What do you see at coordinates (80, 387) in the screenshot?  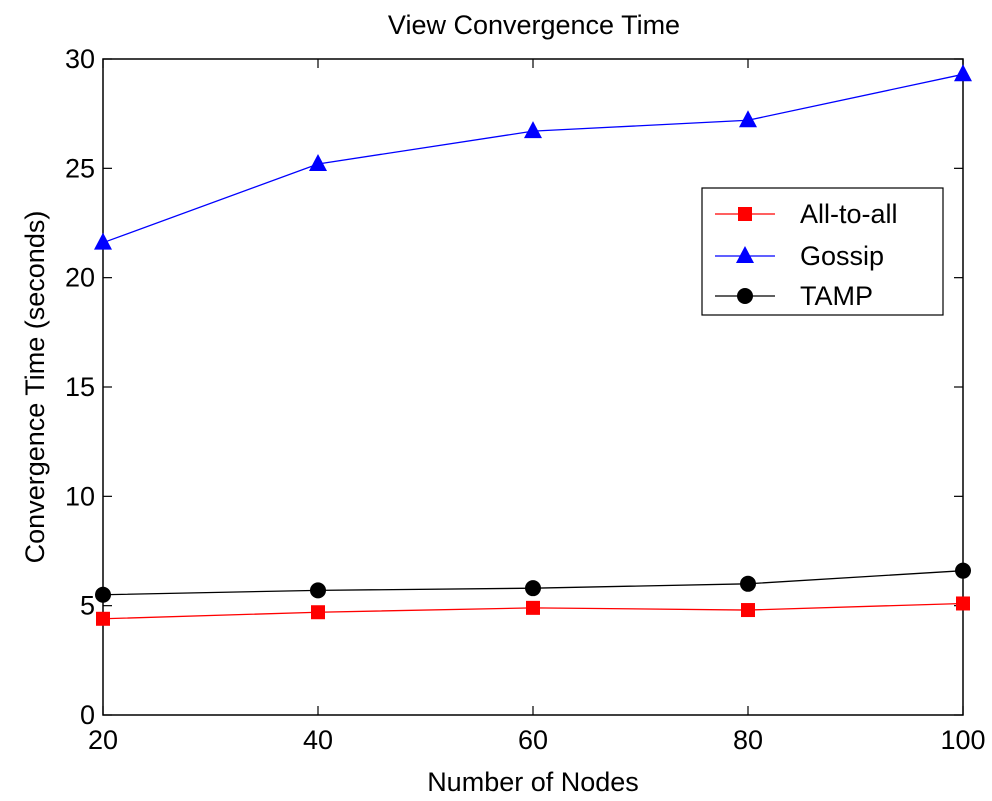 I see `y-tick-label: 15` at bounding box center [80, 387].